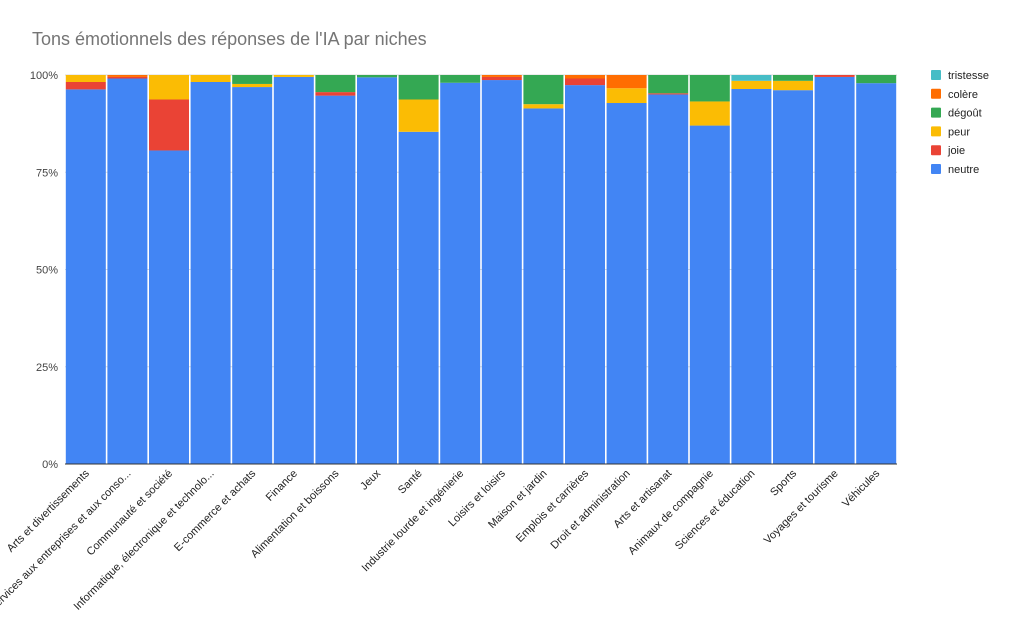  I want to click on legend-label: colère, so click(963, 95).